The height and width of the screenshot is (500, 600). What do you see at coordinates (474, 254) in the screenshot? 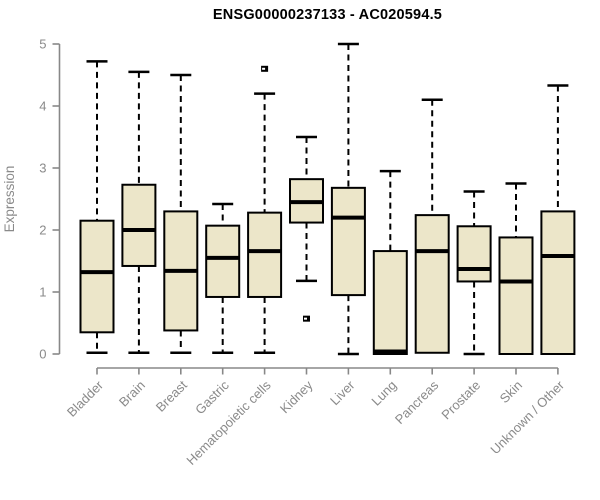
I see `box-prostate` at bounding box center [474, 254].